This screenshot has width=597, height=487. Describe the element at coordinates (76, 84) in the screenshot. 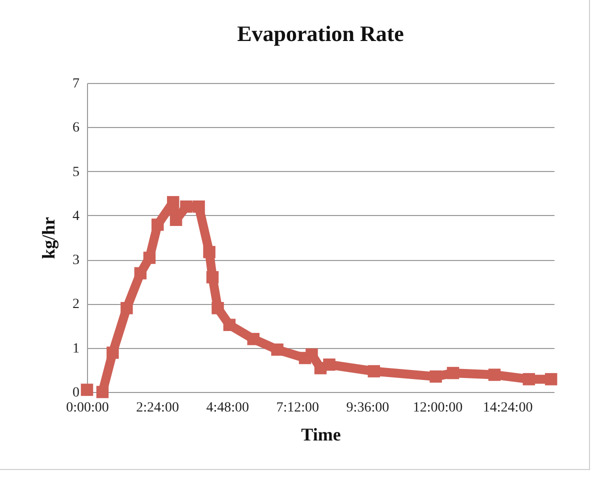

I see `y-tick-label: 7` at that location.